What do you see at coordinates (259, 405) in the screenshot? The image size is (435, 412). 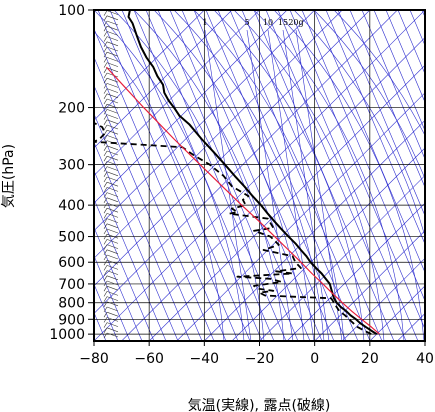 I see `x-axis-label: 気温(実線), 露点(破線)` at bounding box center [259, 405].